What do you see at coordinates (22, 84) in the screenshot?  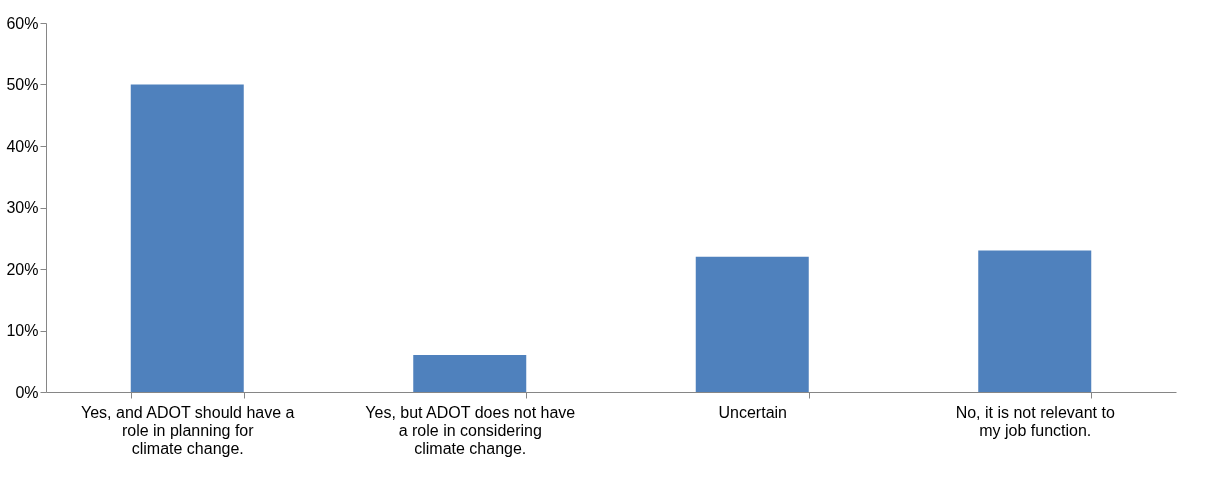 I see `y-tick-label: 50%` at bounding box center [22, 84].